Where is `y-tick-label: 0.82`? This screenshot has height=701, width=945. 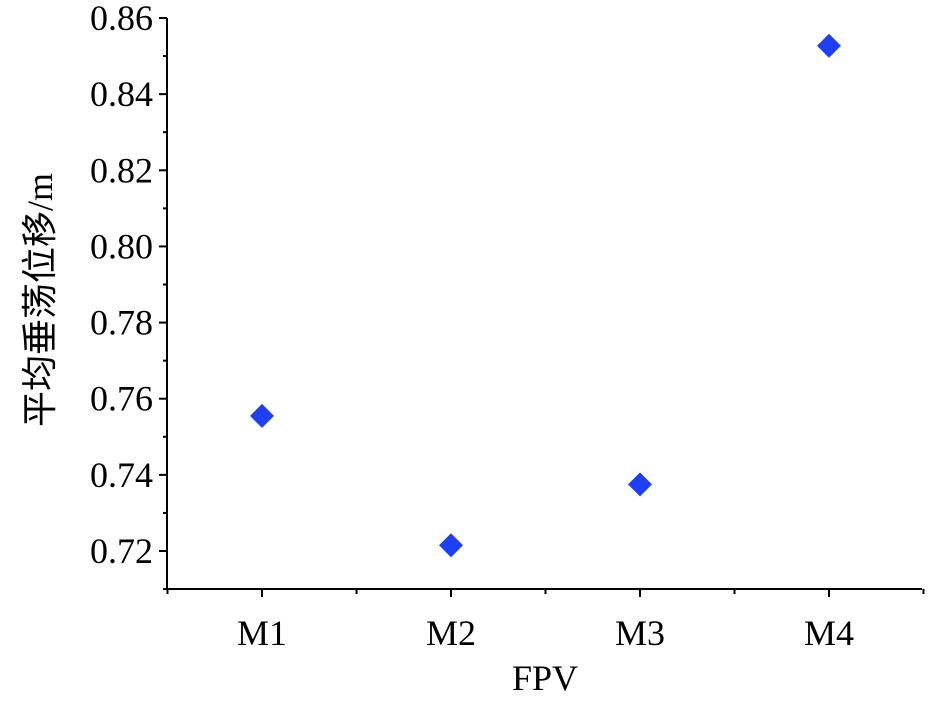
y-tick-label: 0.82 is located at coordinates (121, 170).